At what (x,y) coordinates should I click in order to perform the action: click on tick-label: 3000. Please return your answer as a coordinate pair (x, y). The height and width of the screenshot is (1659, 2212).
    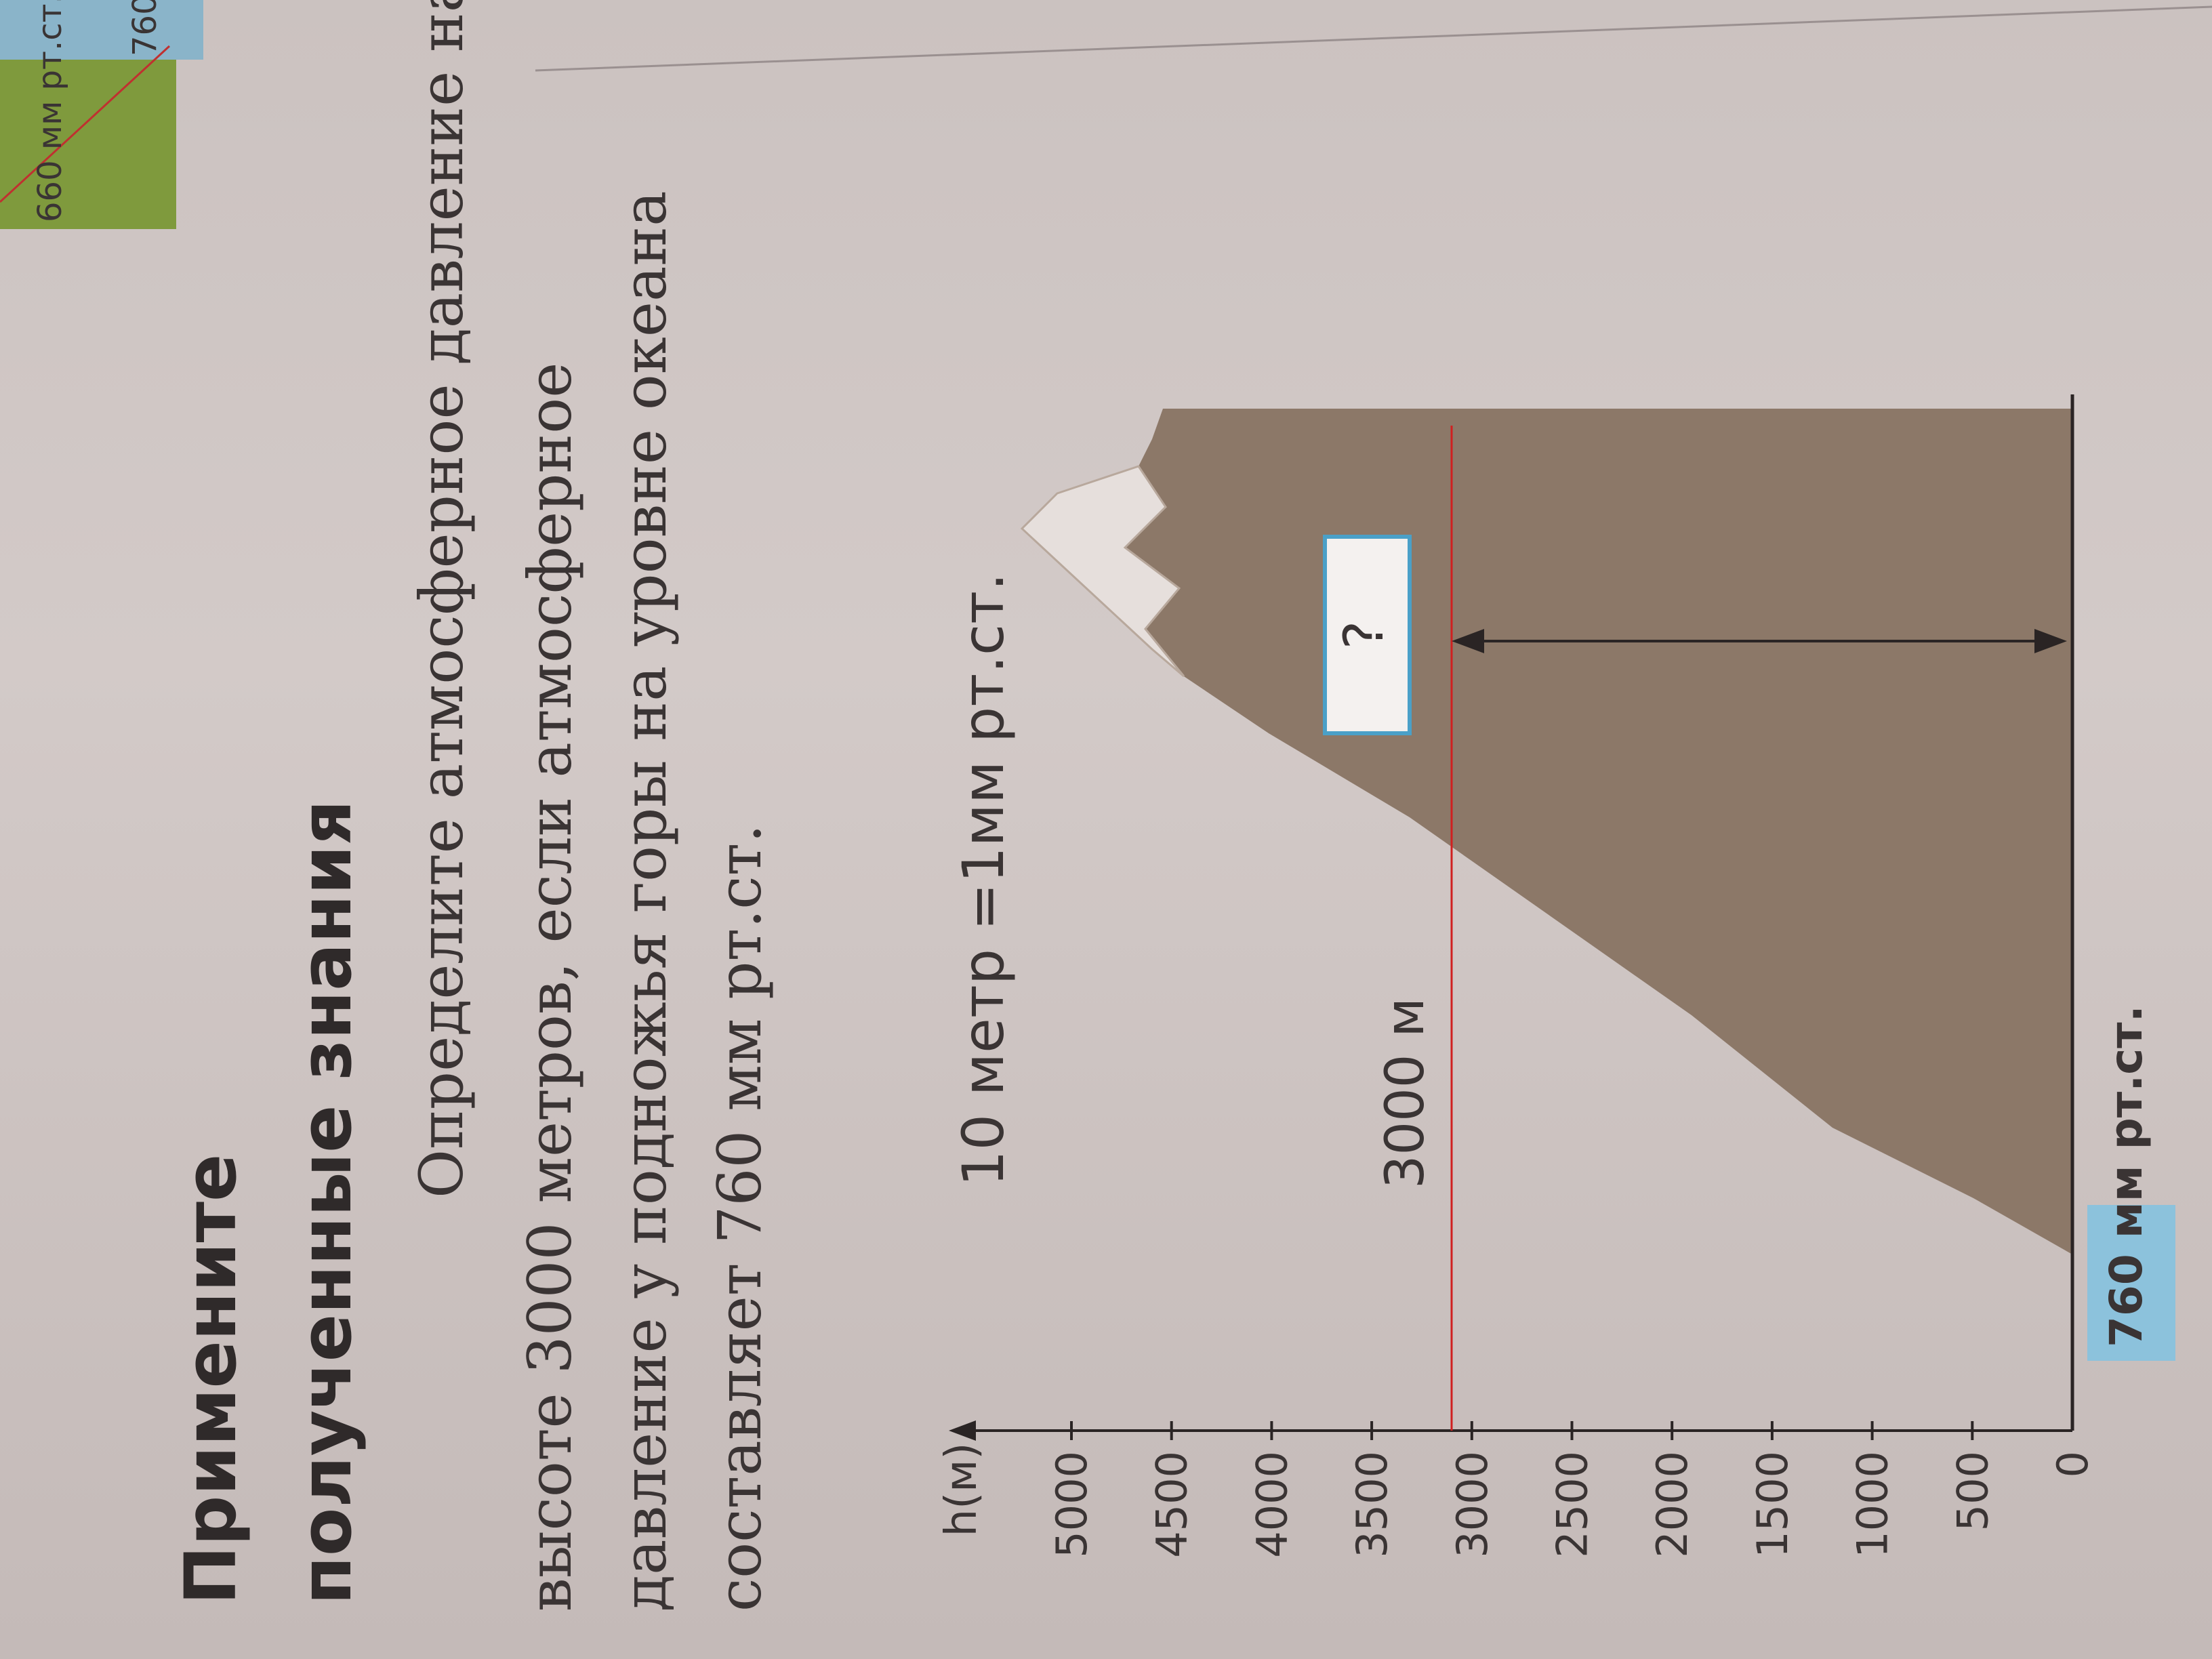
    Looking at the image, I should click on (1472, 1504).